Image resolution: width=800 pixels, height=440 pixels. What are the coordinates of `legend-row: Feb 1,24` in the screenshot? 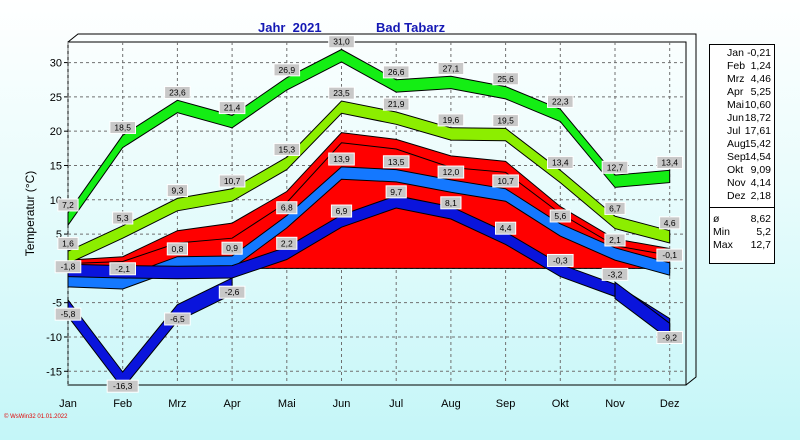 It's located at (742, 66).